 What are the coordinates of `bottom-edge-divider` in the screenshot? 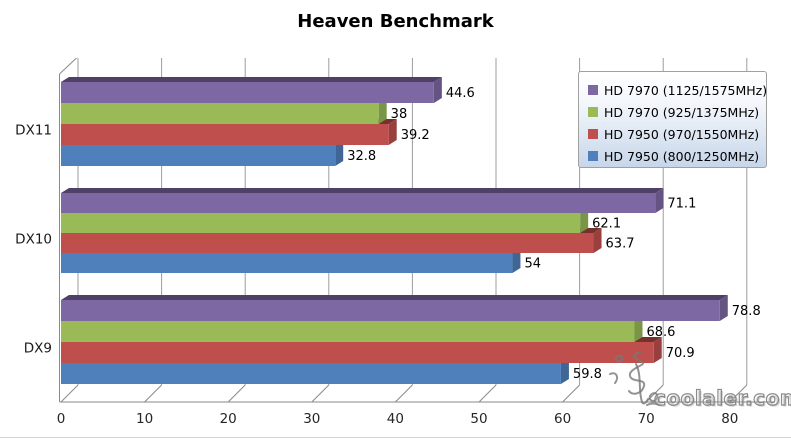 It's located at (395, 437).